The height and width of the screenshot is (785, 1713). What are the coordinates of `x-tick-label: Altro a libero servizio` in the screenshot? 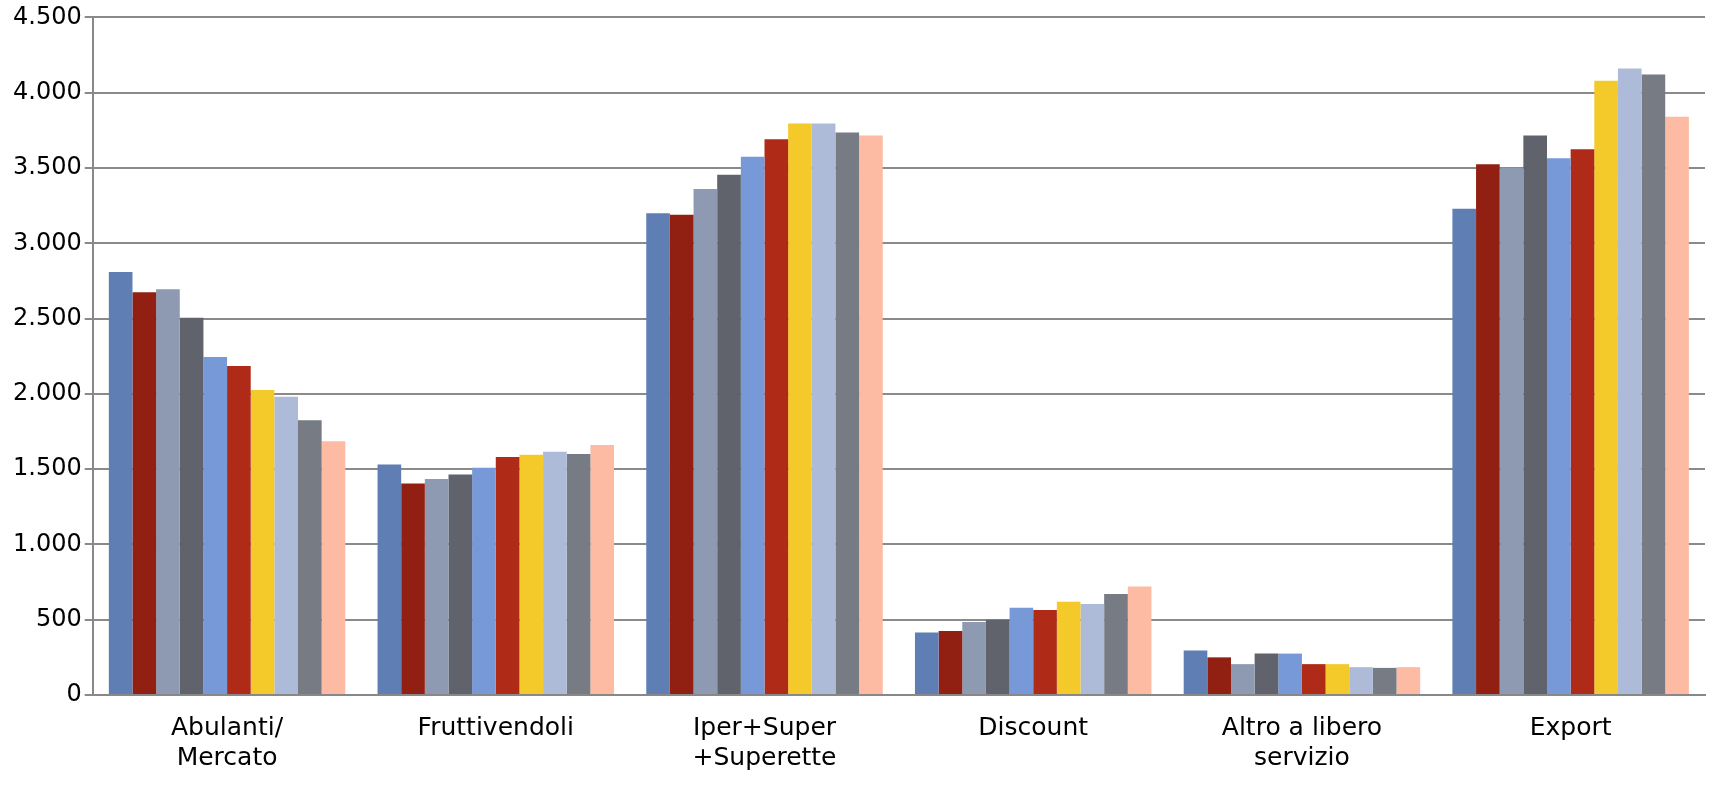 It's located at (1302, 741).